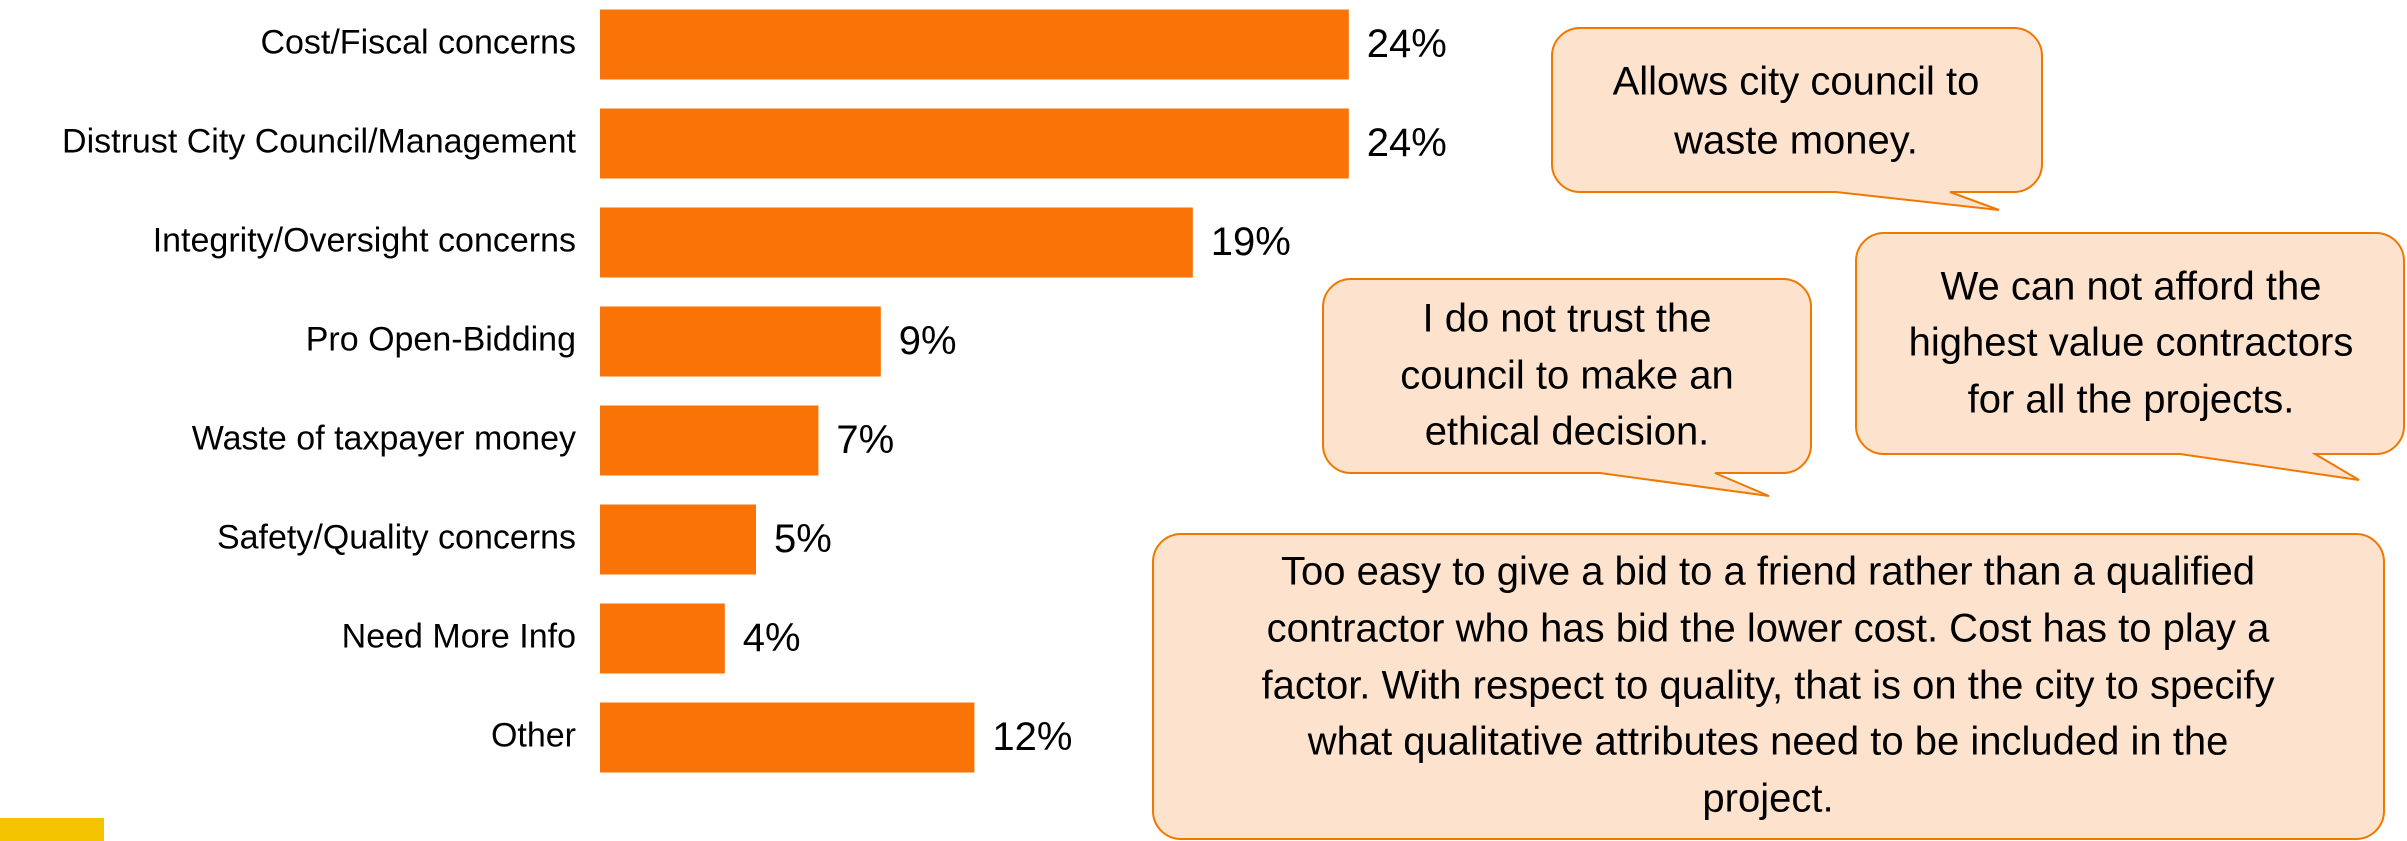  What do you see at coordinates (52, 829) in the screenshot?
I see `page-badge` at bounding box center [52, 829].